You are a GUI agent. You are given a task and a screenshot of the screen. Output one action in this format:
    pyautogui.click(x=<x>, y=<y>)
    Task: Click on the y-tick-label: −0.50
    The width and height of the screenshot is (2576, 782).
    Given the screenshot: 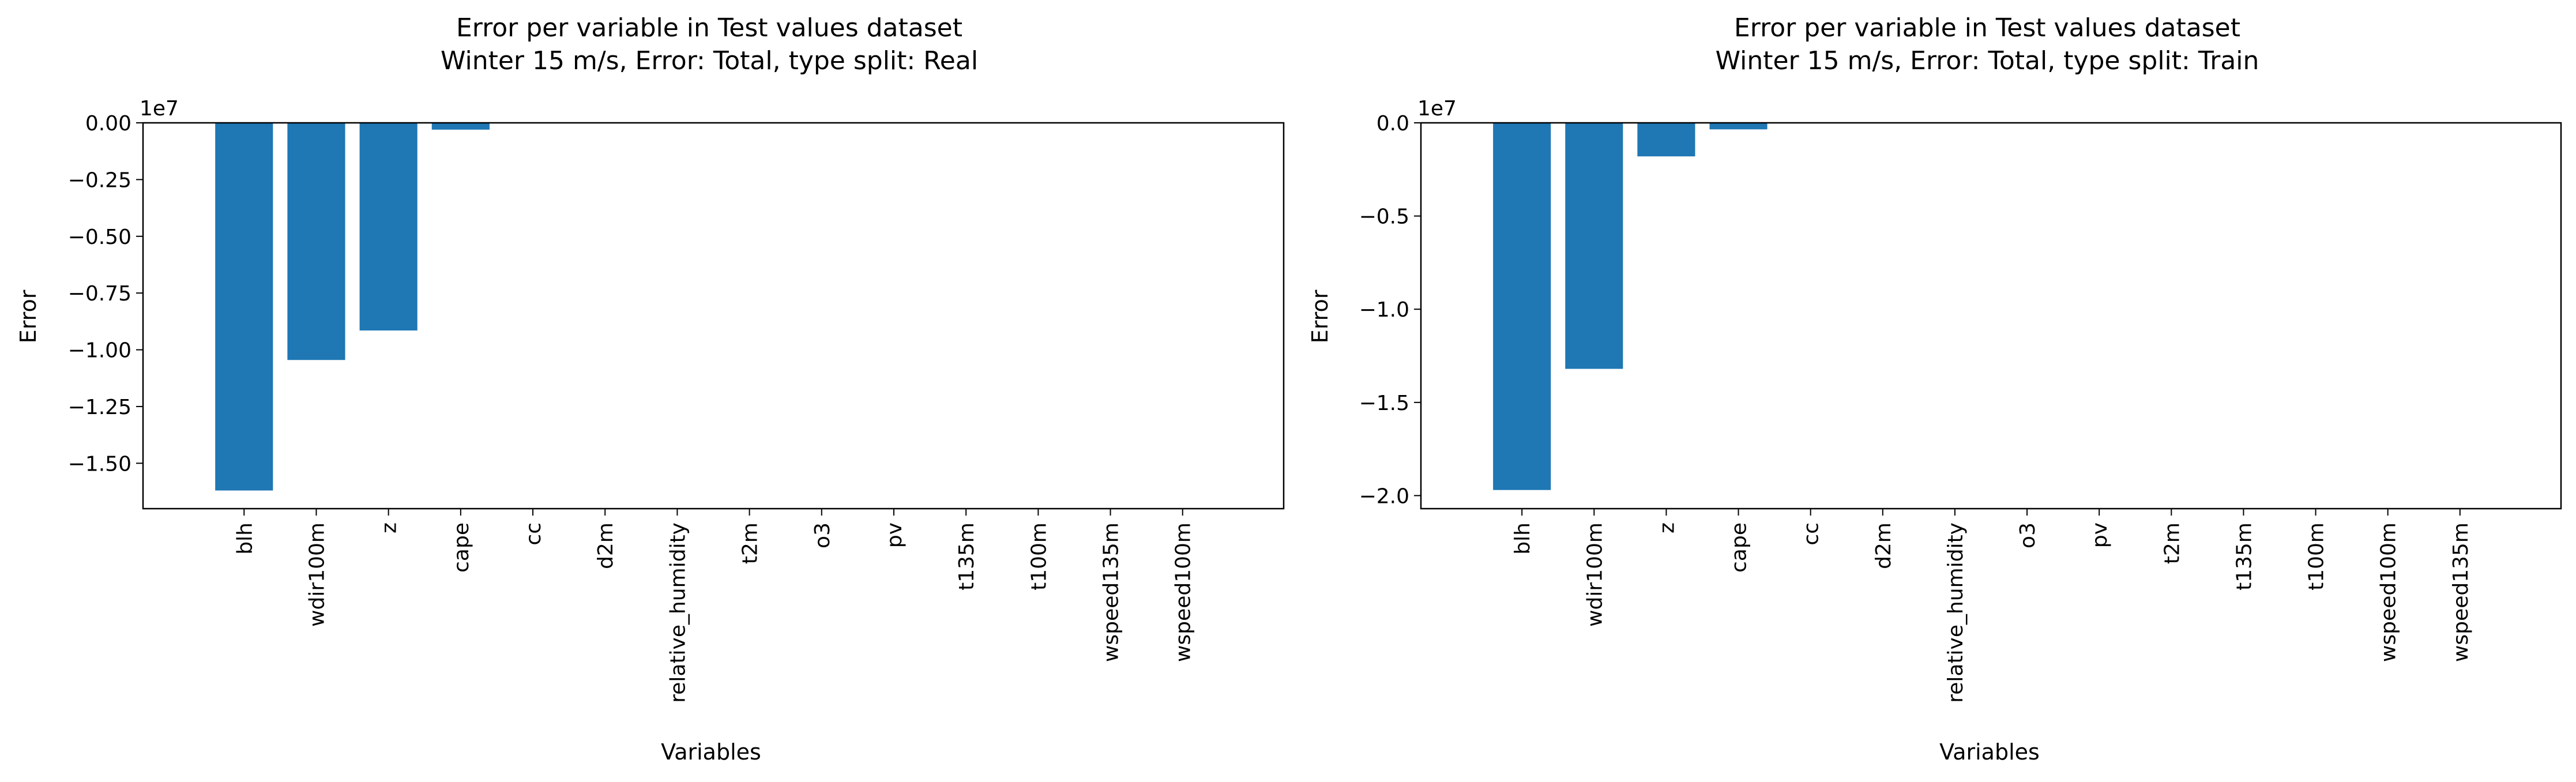 What is the action you would take?
    pyautogui.click(x=99, y=237)
    